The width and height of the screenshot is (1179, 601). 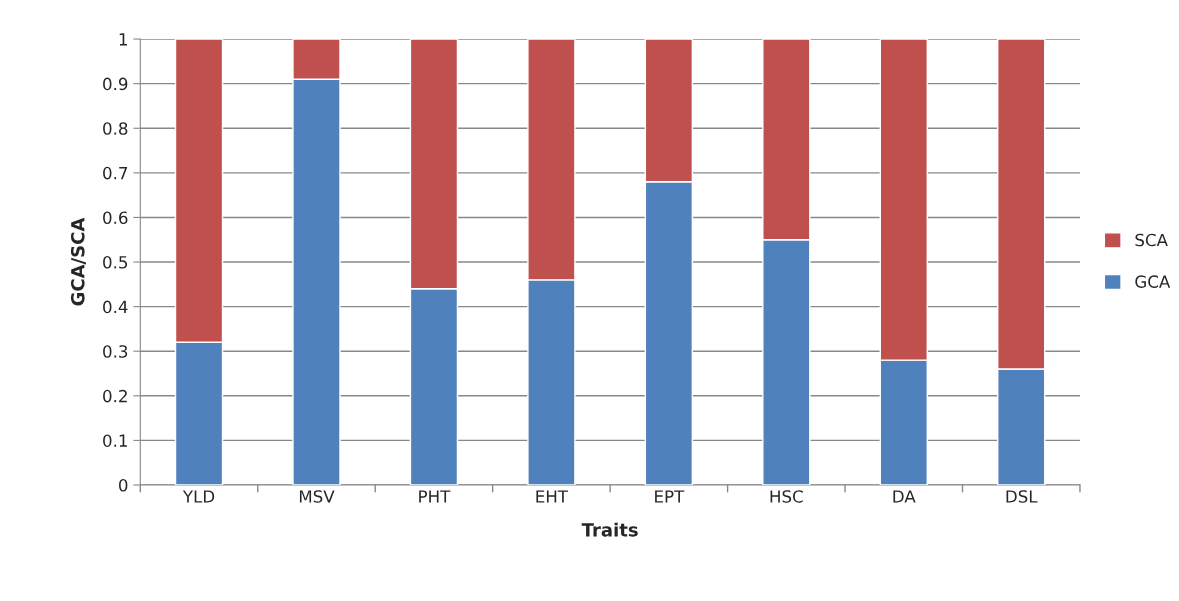 I want to click on legend-label: GCA, so click(x=1153, y=281).